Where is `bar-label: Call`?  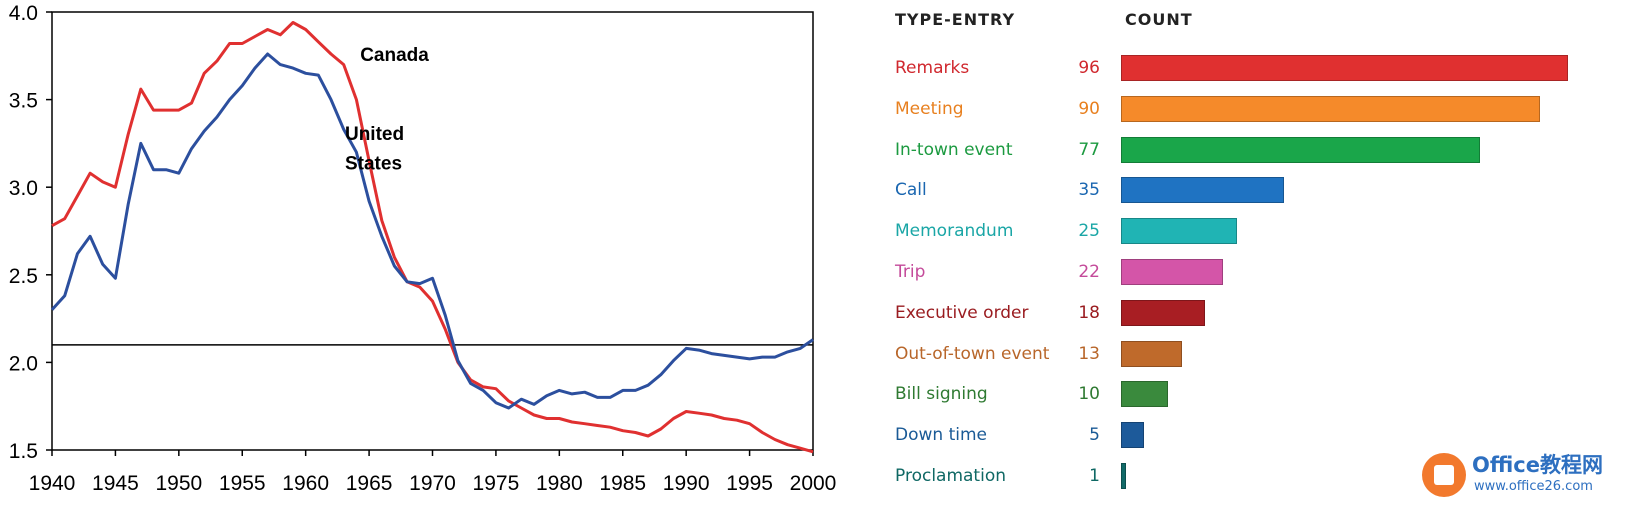 bar-label: Call is located at coordinates (911, 190).